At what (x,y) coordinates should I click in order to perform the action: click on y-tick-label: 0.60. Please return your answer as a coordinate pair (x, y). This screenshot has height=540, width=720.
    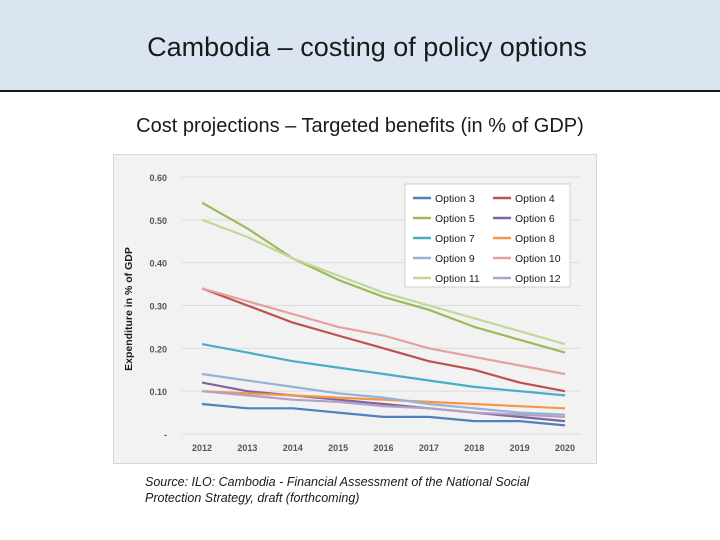
    Looking at the image, I should click on (158, 178).